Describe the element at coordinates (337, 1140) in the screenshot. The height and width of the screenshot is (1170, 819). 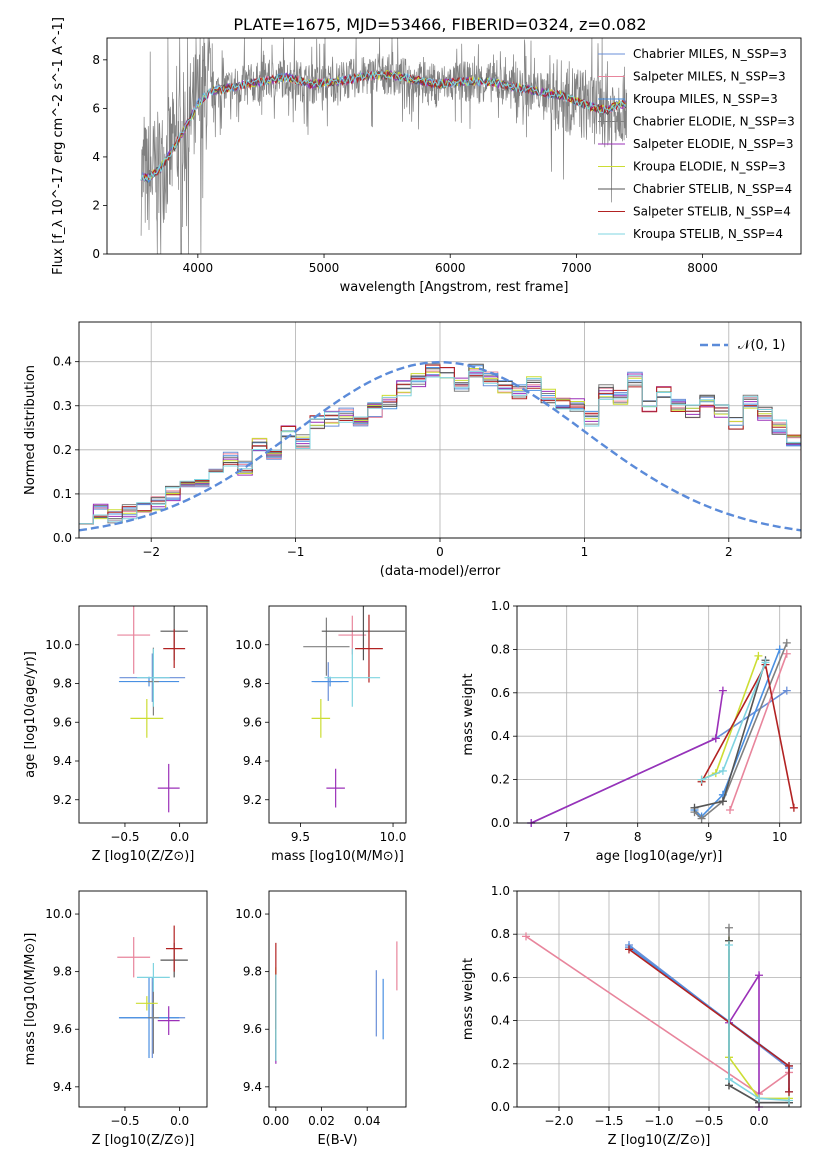
I see `x-axis-label: E(B-V)` at that location.